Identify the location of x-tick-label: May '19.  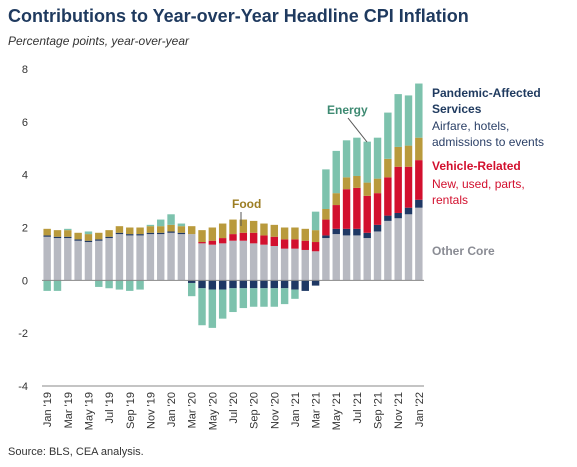
(89, 411).